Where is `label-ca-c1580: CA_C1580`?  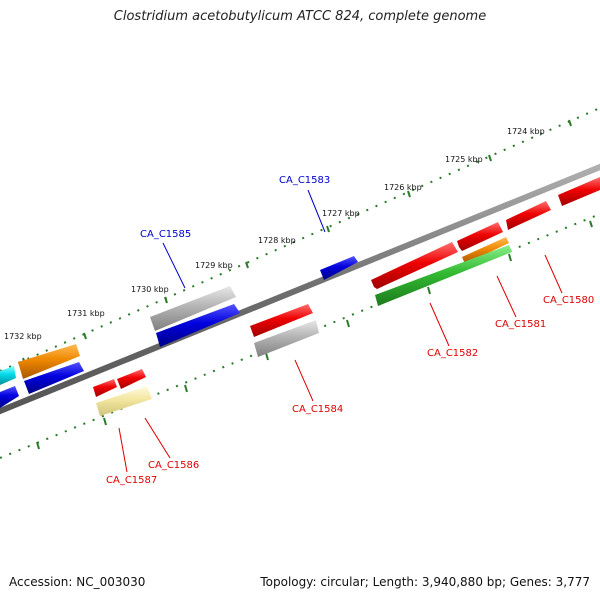
label-ca-c1580: CA_C1580 is located at coordinates (568, 300).